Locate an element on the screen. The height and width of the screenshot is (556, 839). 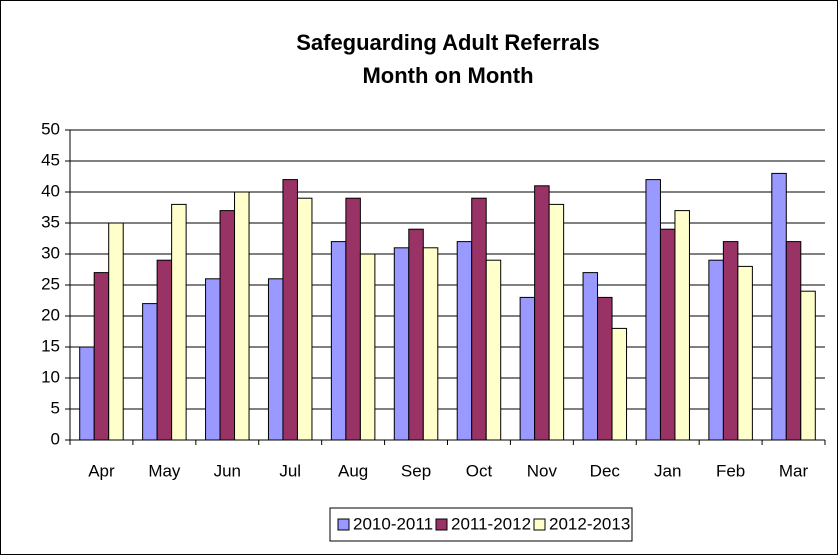
x-tick-label: Feb is located at coordinates (730, 470).